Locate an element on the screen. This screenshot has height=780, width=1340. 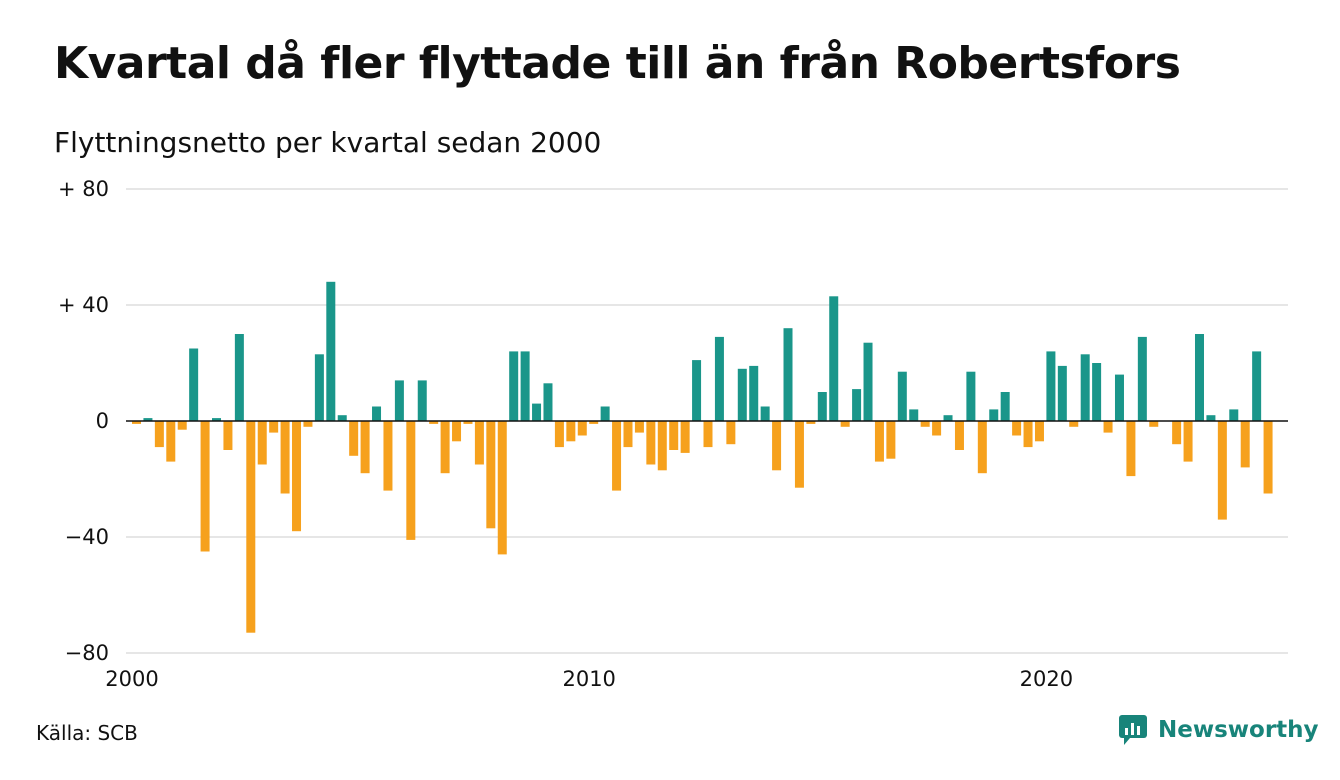
x-axis-ticks: 2000 2010 2020 is located at coordinates (589, 679).